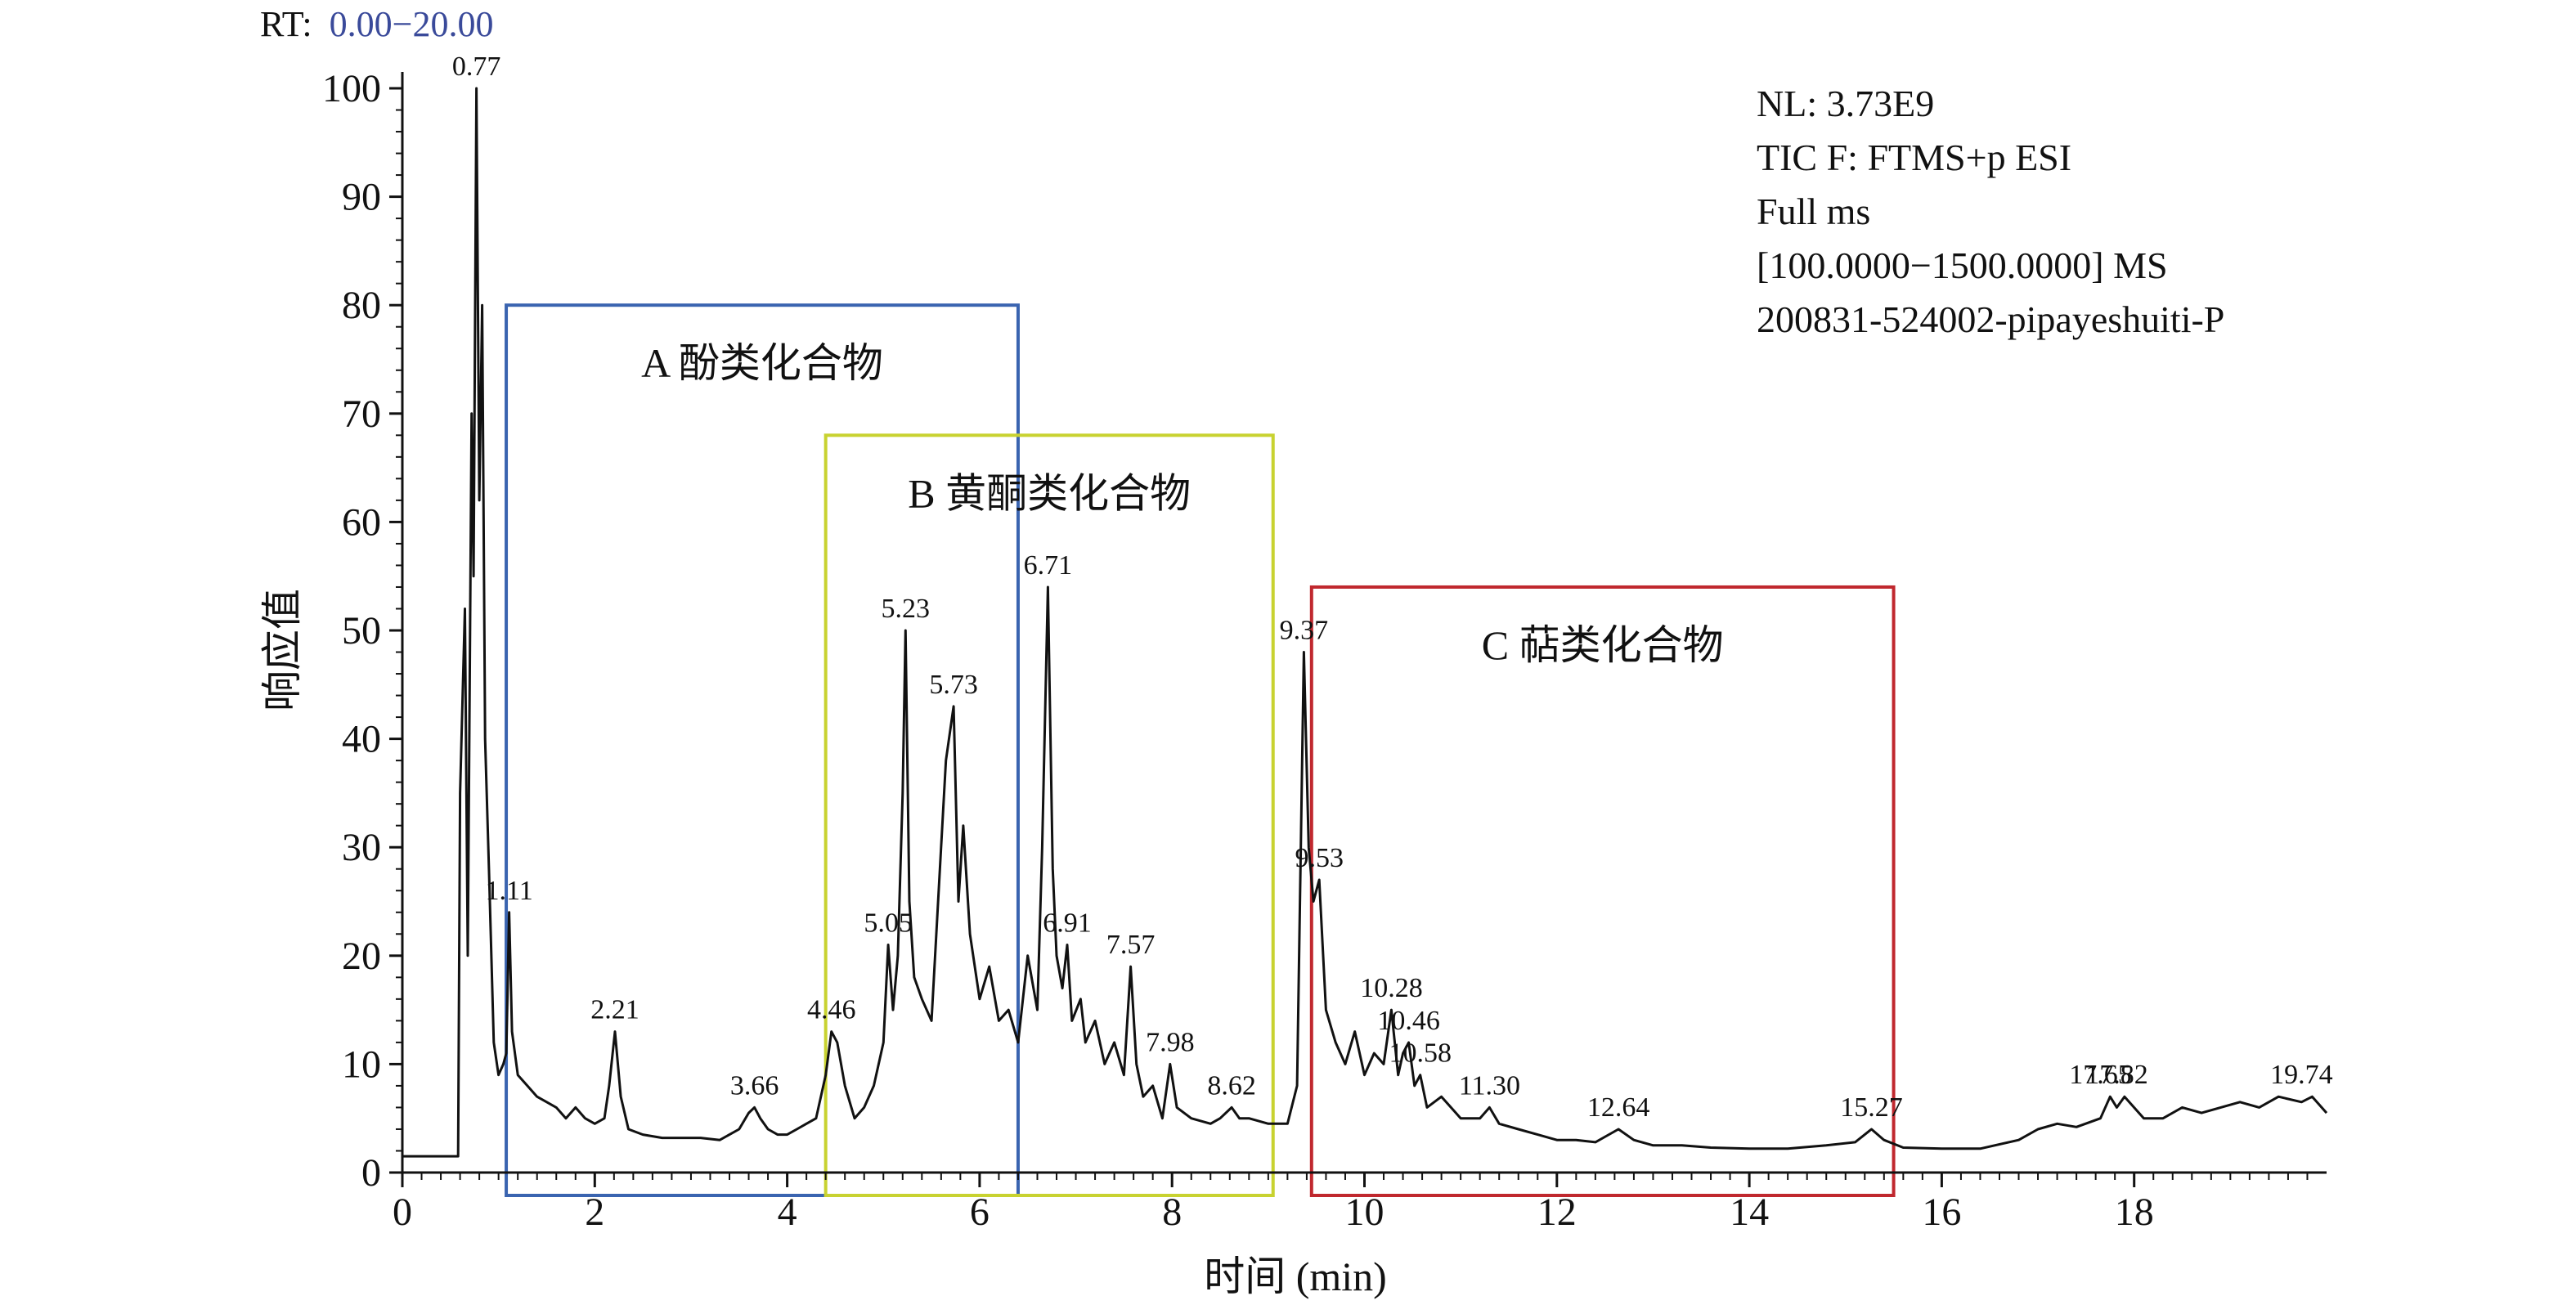 The image size is (2576, 1305). I want to click on rt-range-label: RT: 0.00−20.00, so click(376, 24).